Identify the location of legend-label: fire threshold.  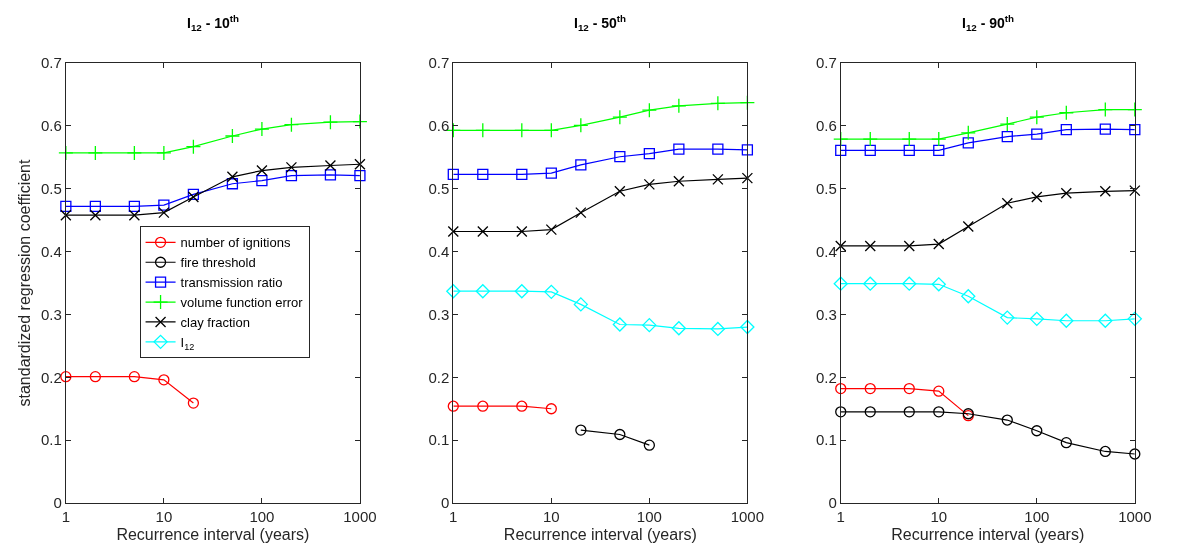
(218, 263).